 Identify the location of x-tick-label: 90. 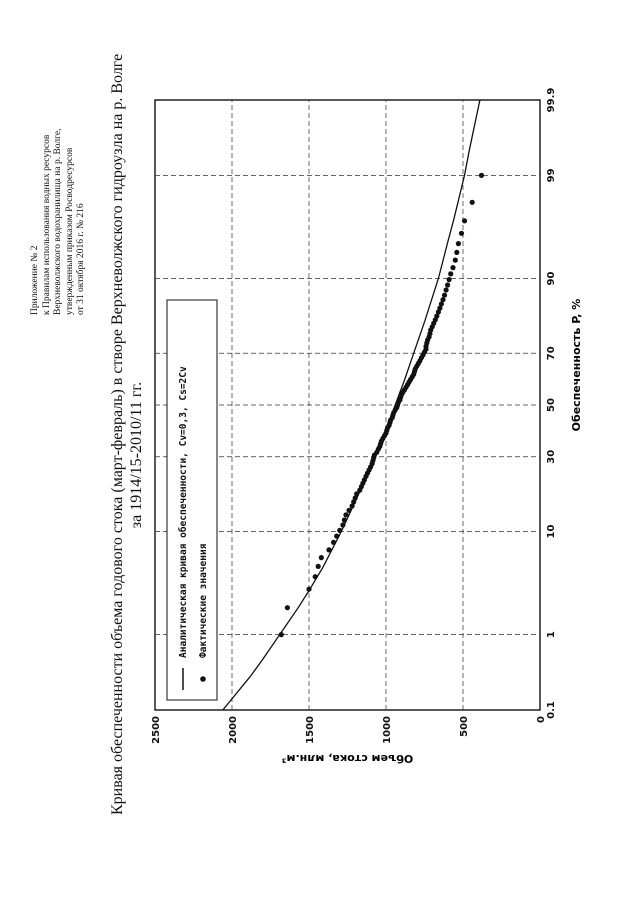
(551, 279).